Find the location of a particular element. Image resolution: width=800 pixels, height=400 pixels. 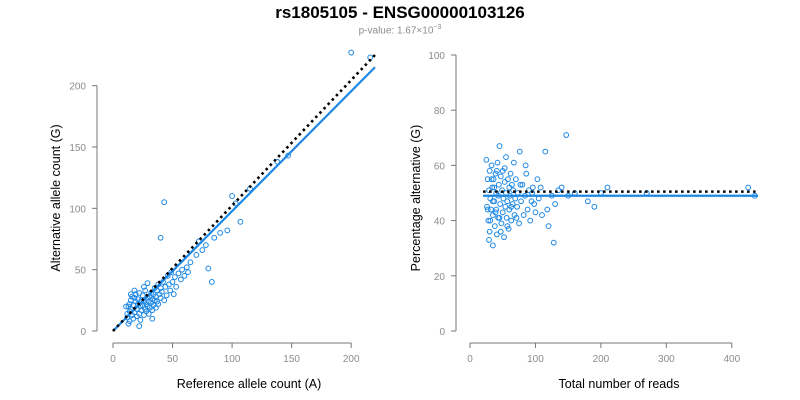

x-tick-label: 150 is located at coordinates (291, 359).